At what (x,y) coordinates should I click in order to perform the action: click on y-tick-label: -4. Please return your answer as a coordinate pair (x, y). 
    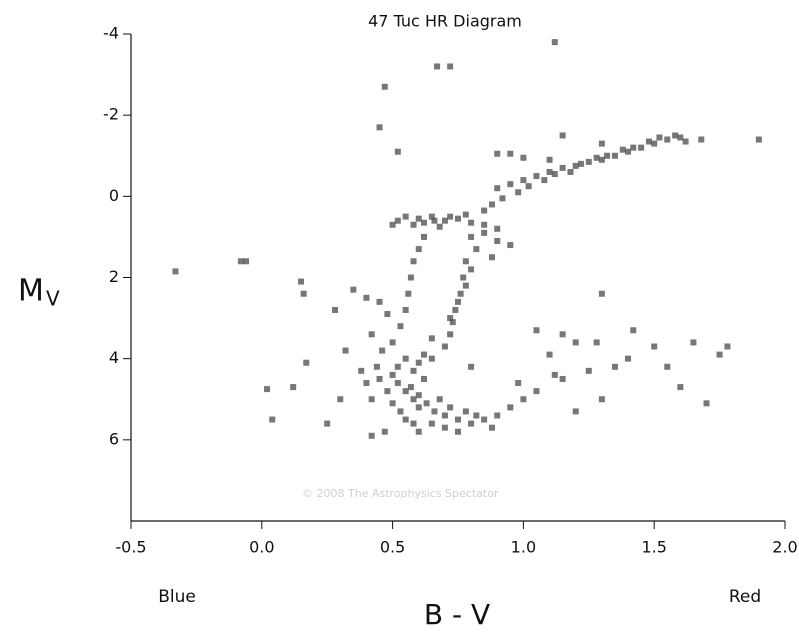
    Looking at the image, I should click on (111, 33).